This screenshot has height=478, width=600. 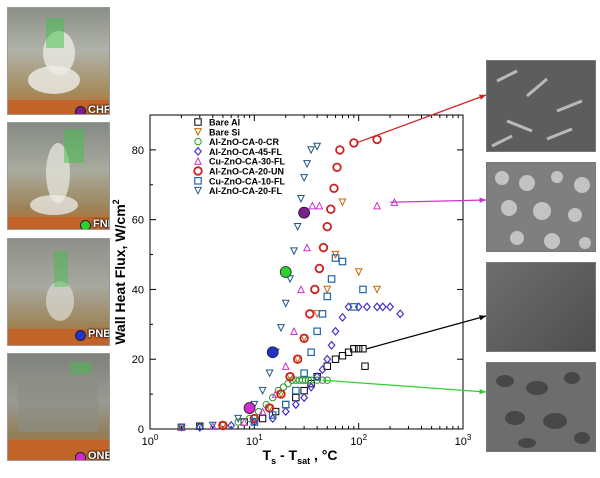 I want to click on chf-marker-dot, so click(x=80, y=110).